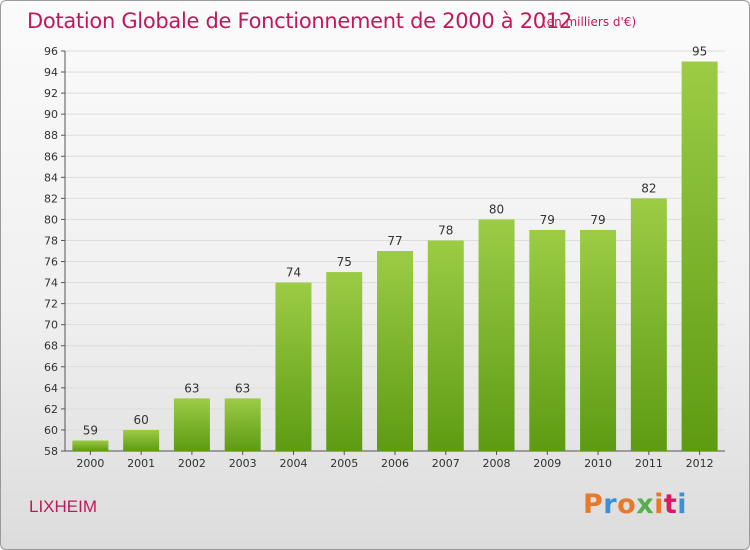  What do you see at coordinates (589, 22) in the screenshot?
I see `chart-subtitle: (en milliers d'€)` at bounding box center [589, 22].